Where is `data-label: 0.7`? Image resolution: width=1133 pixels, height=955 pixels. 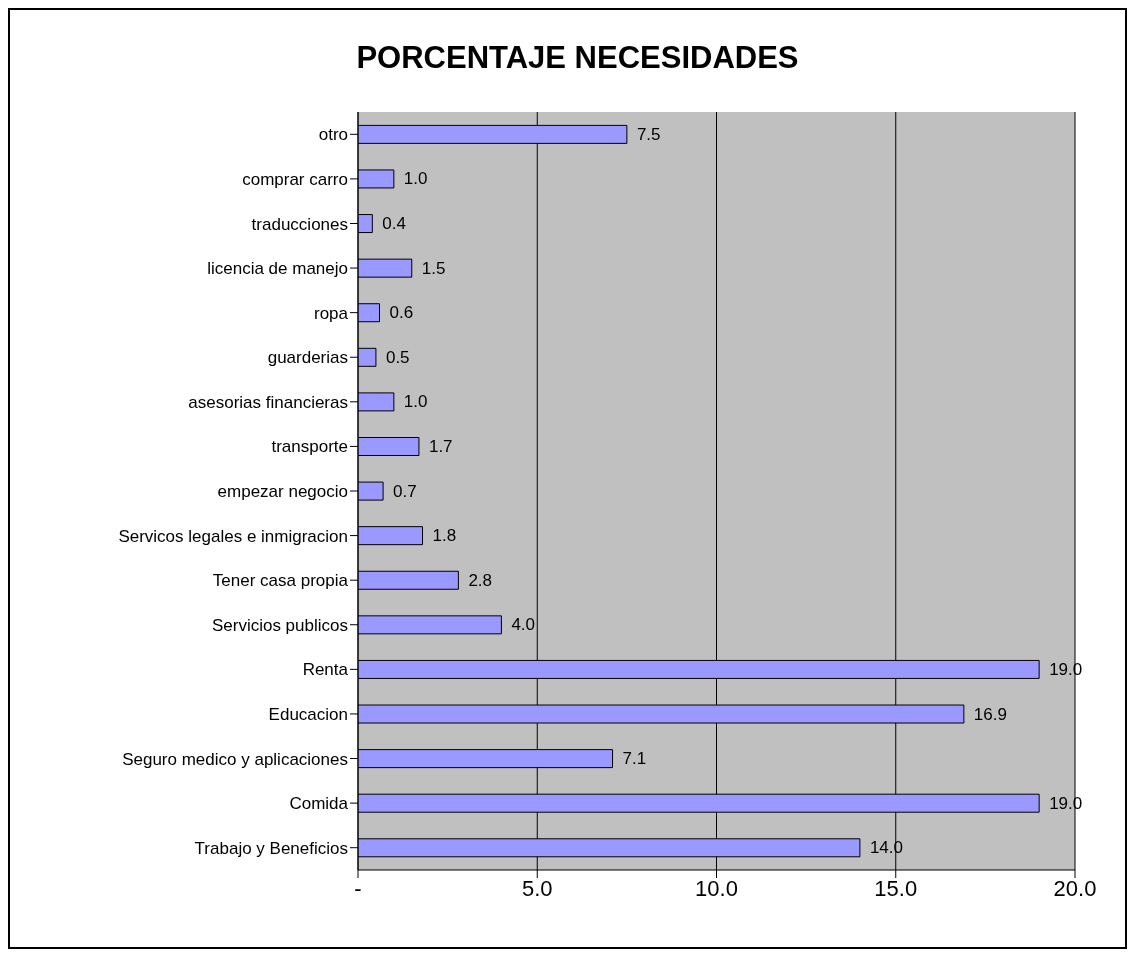
data-label: 0.7 is located at coordinates (405, 491).